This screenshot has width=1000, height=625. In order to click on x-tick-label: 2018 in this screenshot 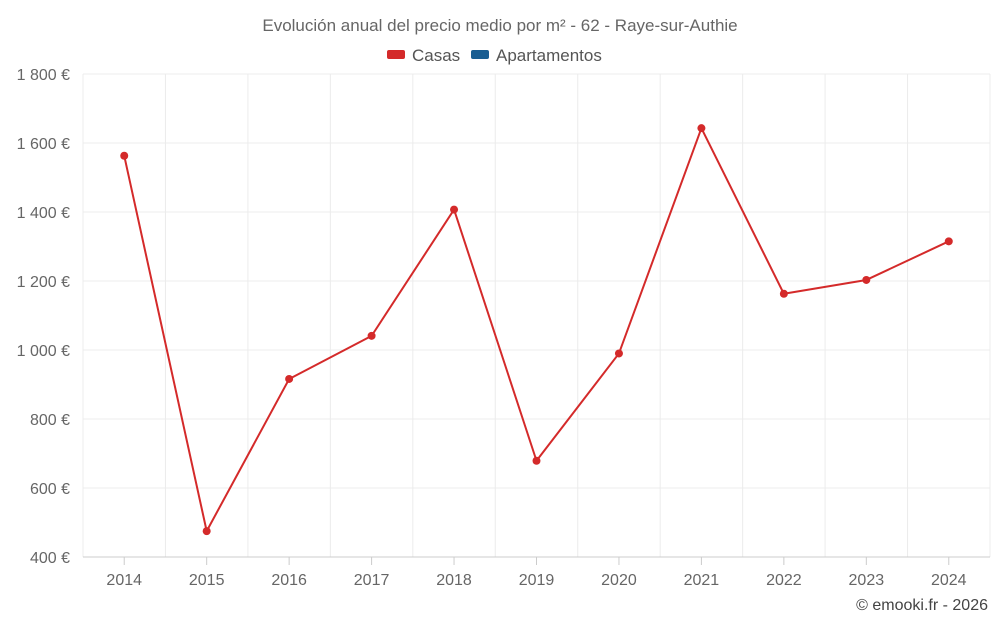, I will do `click(454, 580)`.